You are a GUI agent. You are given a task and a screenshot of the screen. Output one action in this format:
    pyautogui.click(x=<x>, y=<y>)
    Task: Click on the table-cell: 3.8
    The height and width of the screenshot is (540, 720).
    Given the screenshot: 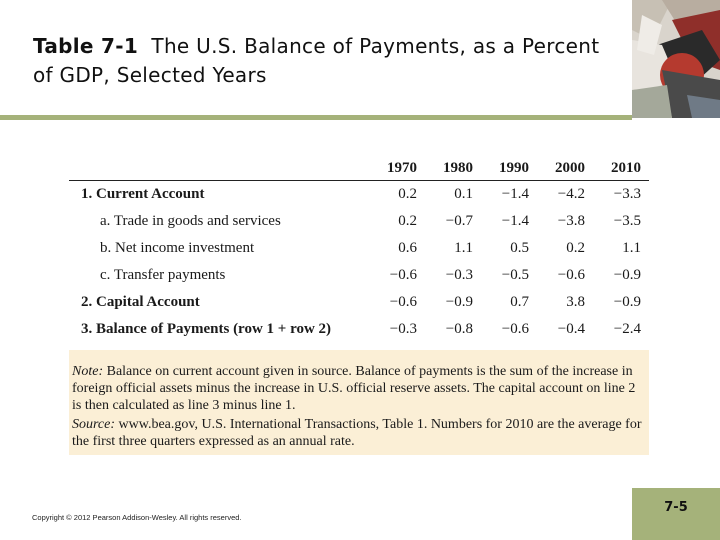 What is the action you would take?
    pyautogui.click(x=575, y=302)
    